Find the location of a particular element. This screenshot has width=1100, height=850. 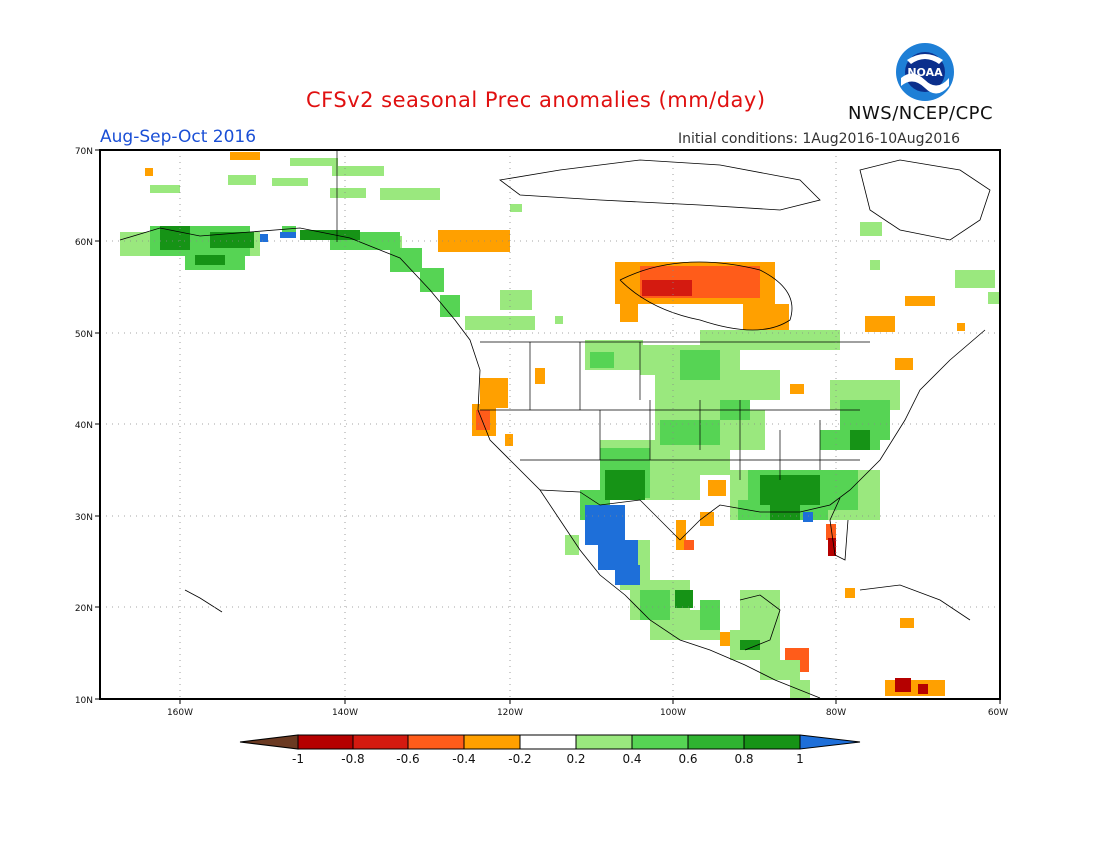

svg-text: NOAA is located at coordinates (925, 72).